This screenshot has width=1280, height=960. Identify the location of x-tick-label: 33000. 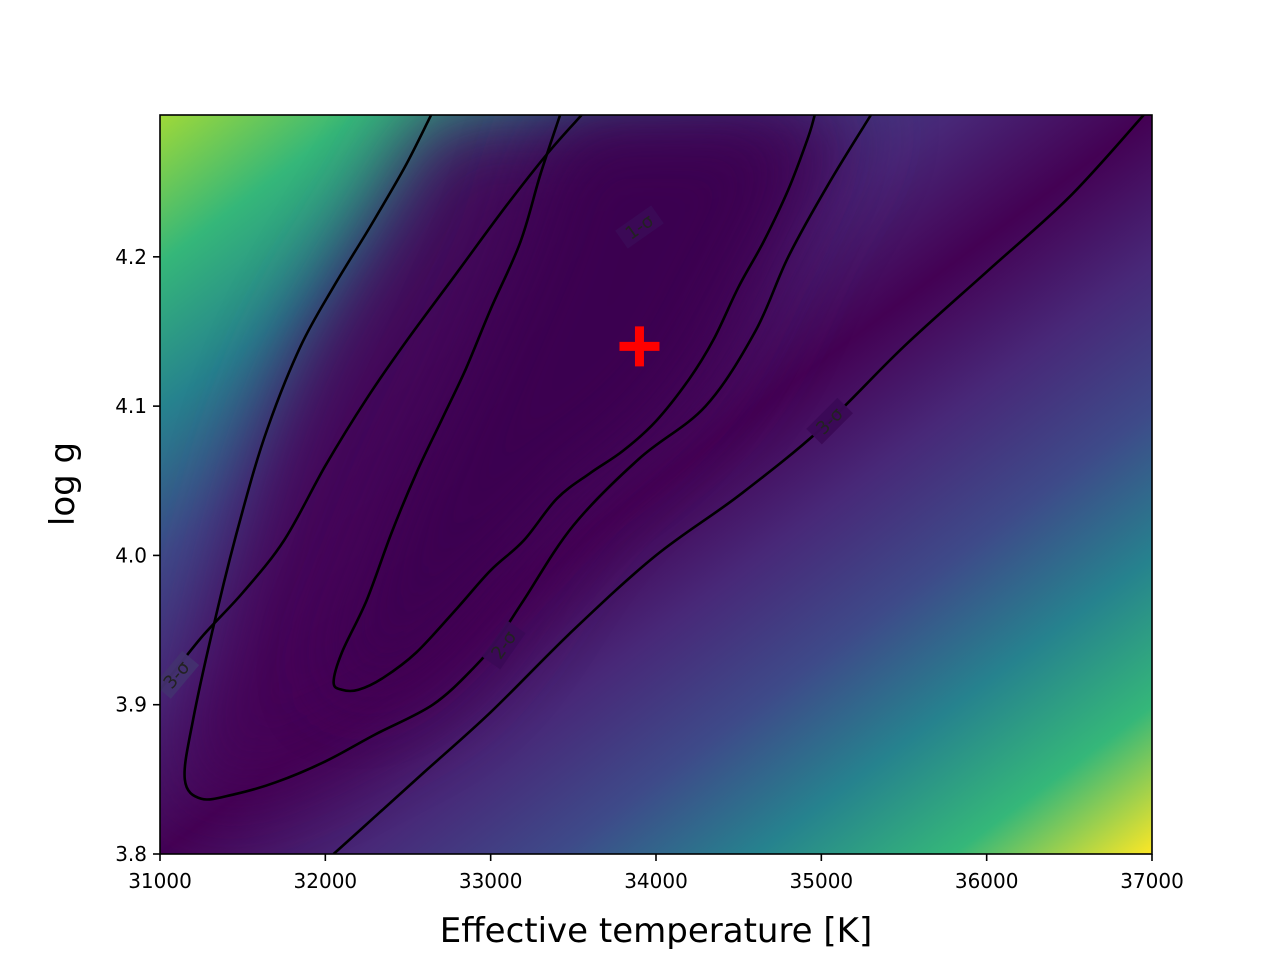
(491, 881).